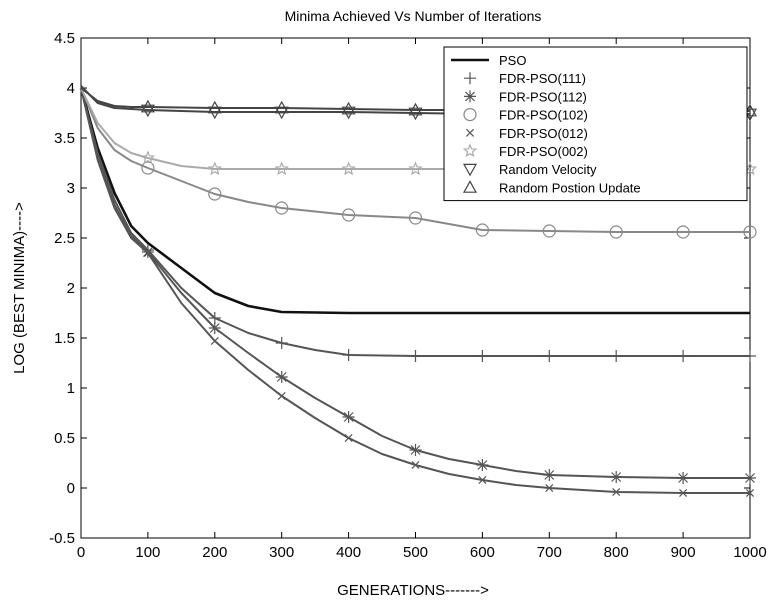 The width and height of the screenshot is (772, 602). I want to click on x-tick-label: 700, so click(549, 552).